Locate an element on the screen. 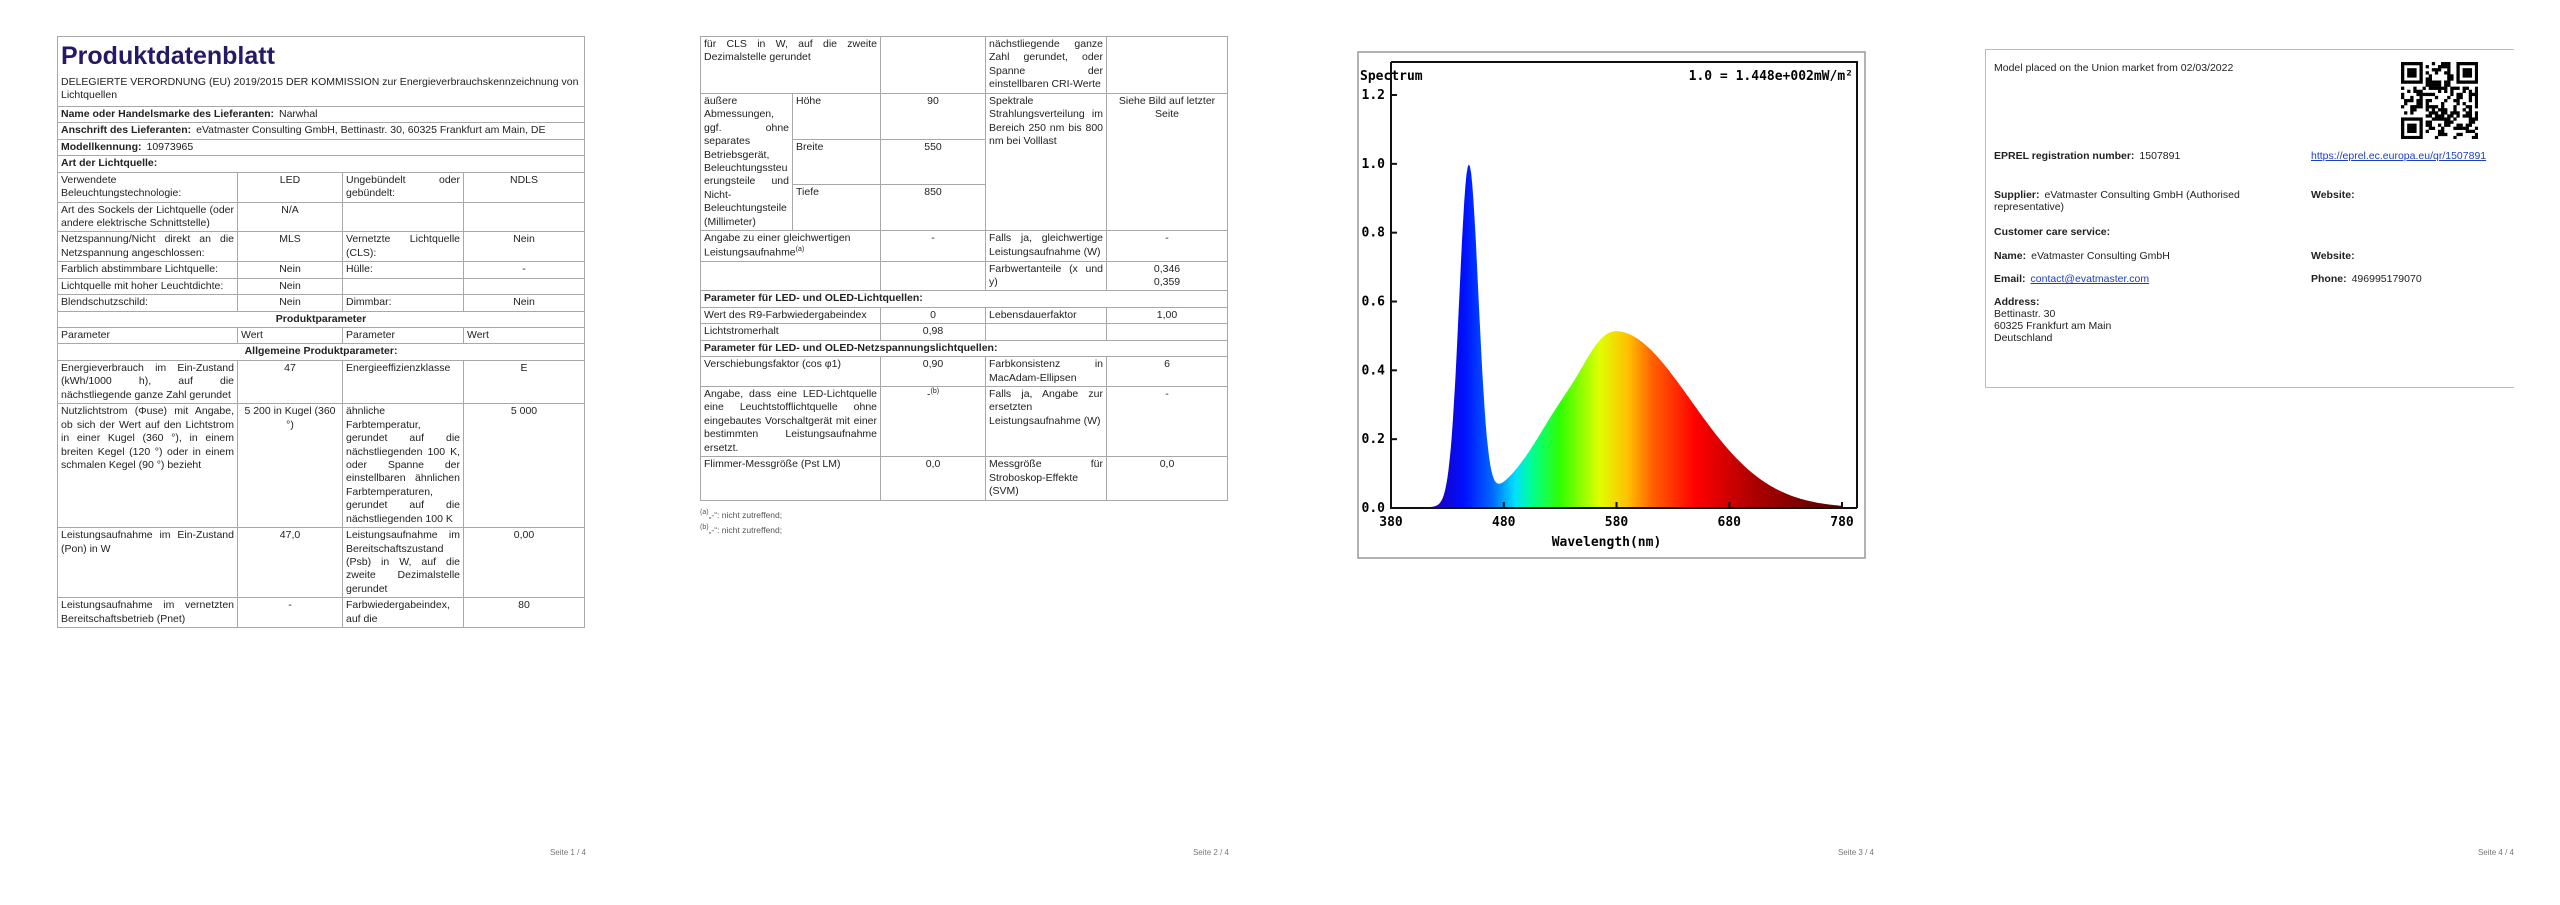 Image resolution: width=2560 pixels, height=905 pixels. page-footer: Seite 2 / 4 is located at coordinates (1210, 852).